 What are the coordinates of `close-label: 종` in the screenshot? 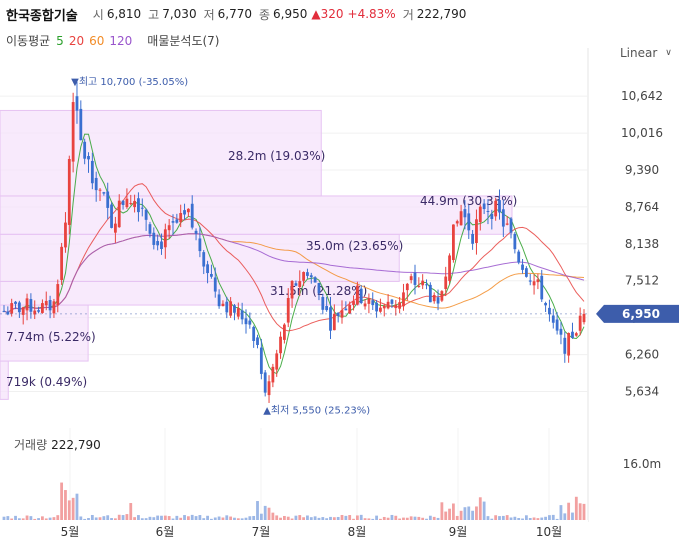 It's located at (264, 14).